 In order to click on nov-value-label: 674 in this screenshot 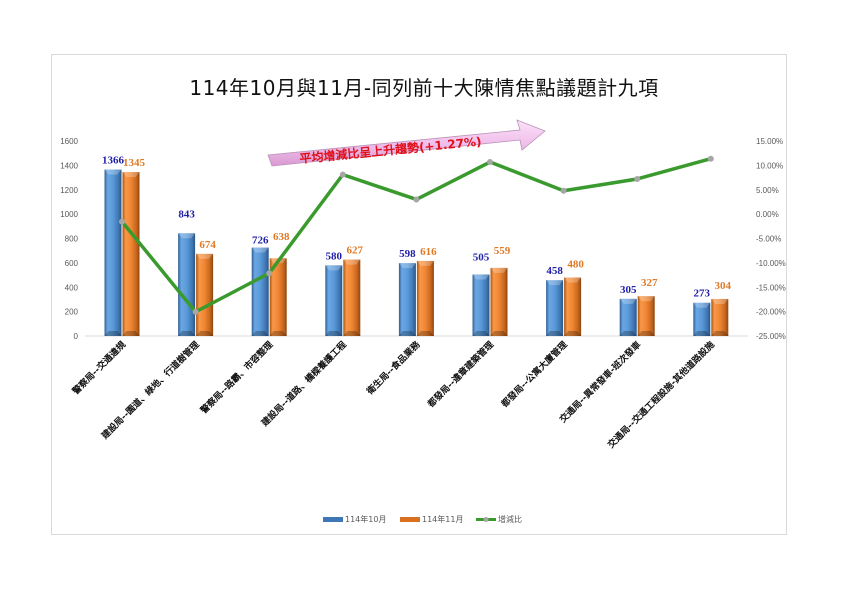, I will do `click(207, 245)`.